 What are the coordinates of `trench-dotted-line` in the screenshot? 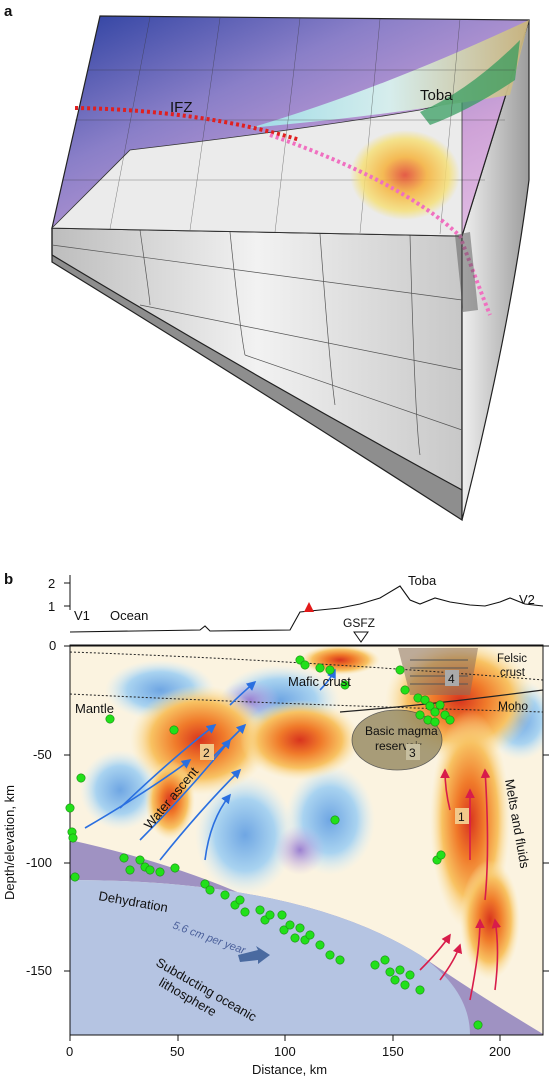 It's located at (380, 224).